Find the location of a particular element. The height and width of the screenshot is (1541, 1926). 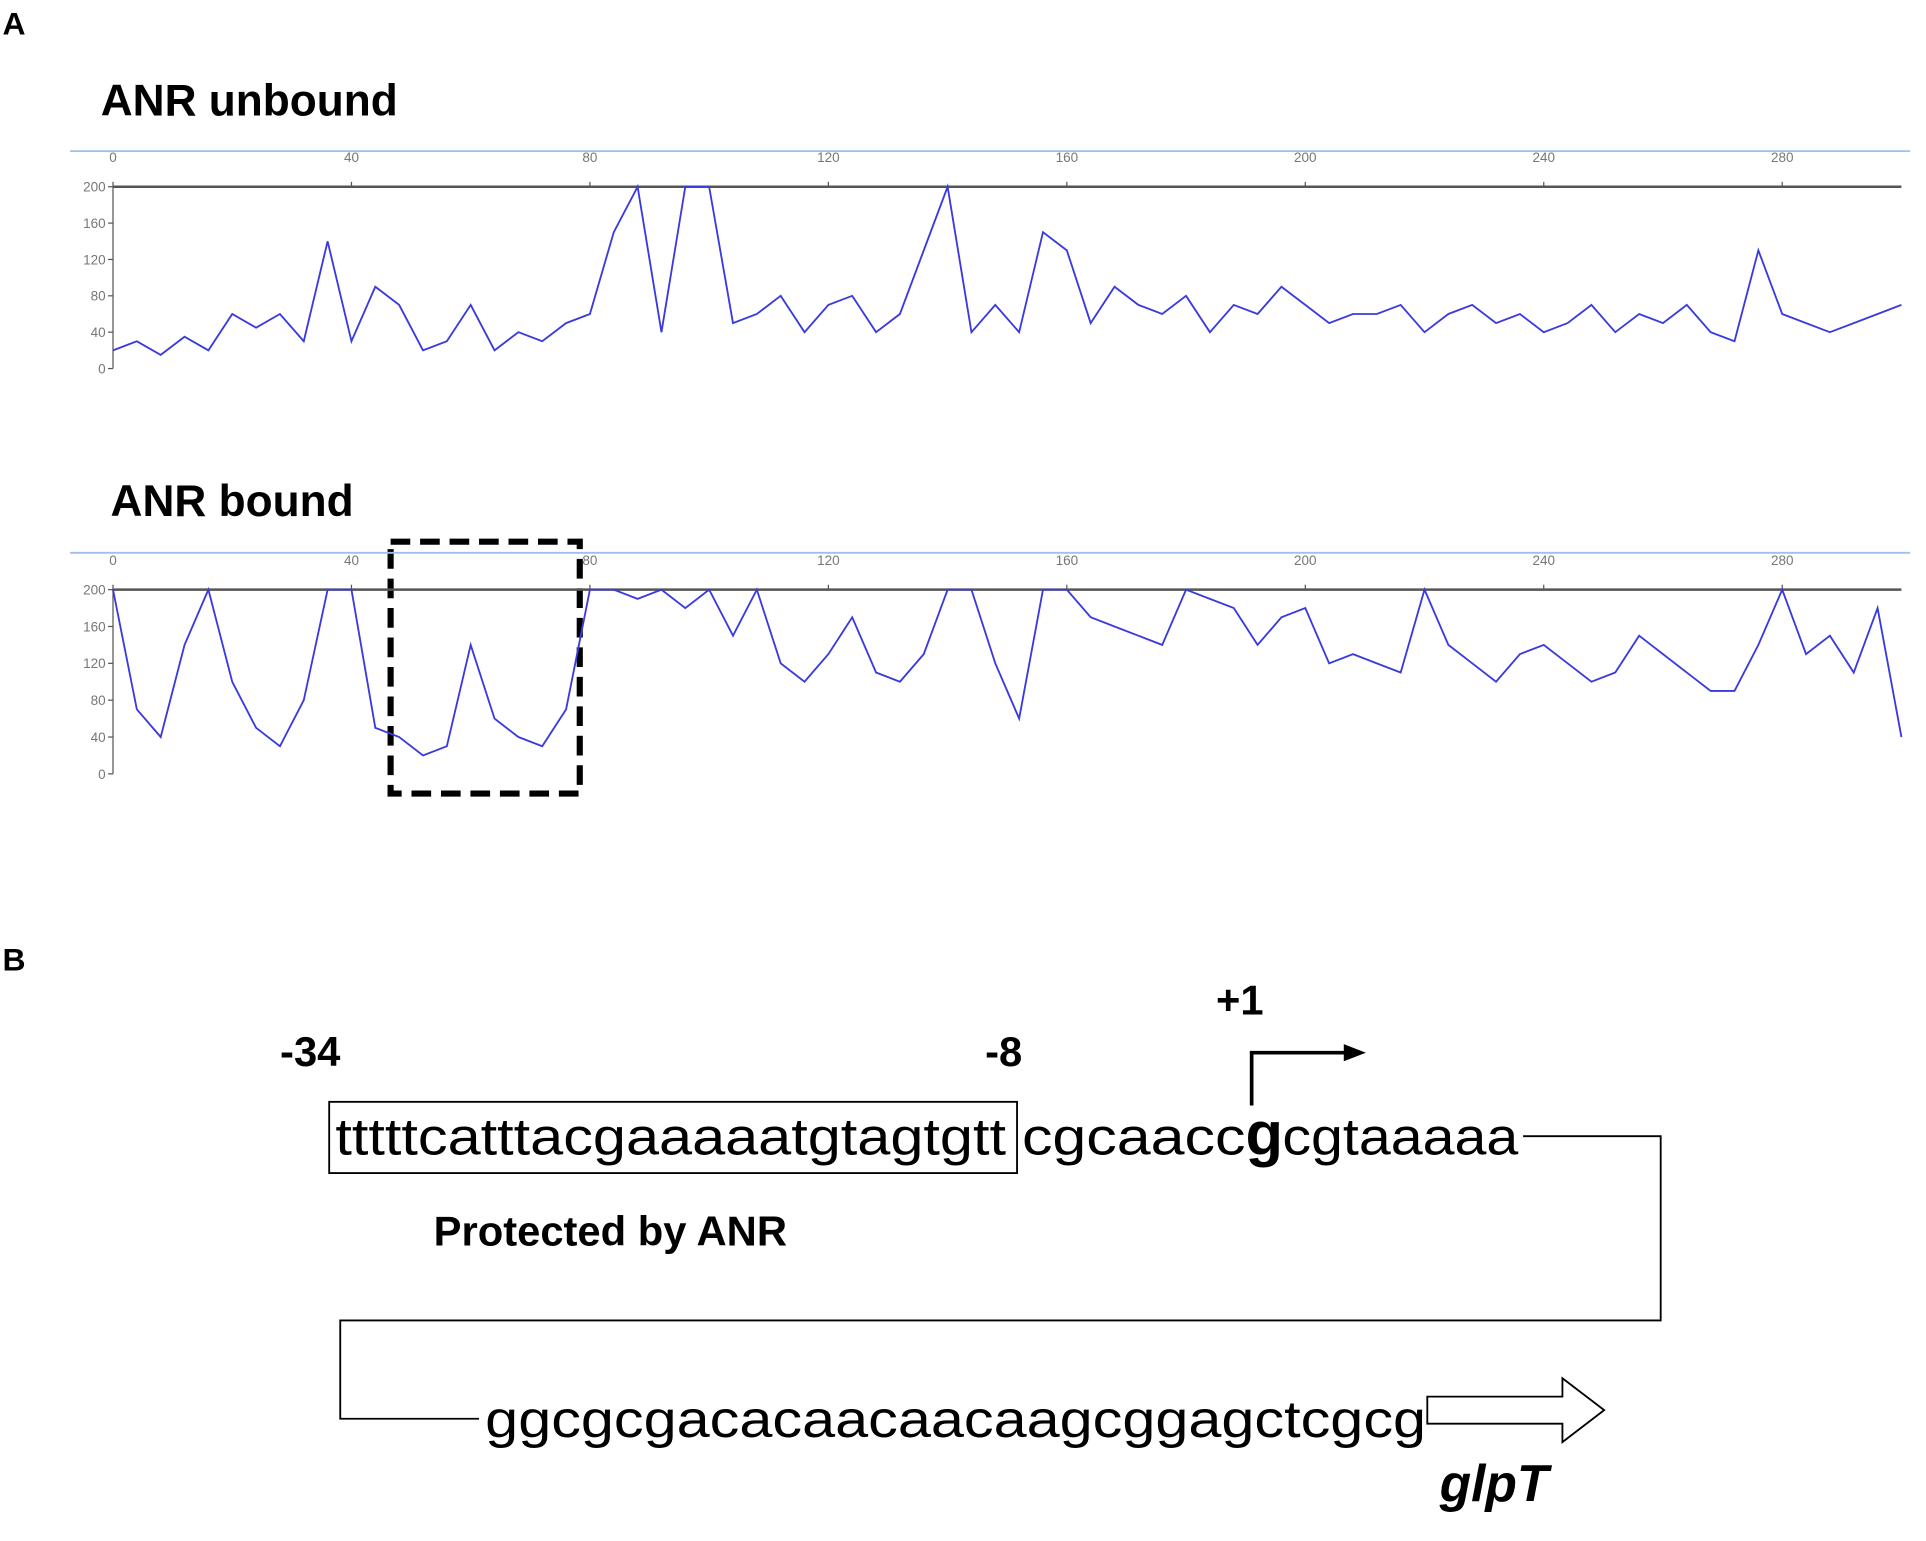

protected-label: Protected by ANR is located at coordinates (610, 1231).